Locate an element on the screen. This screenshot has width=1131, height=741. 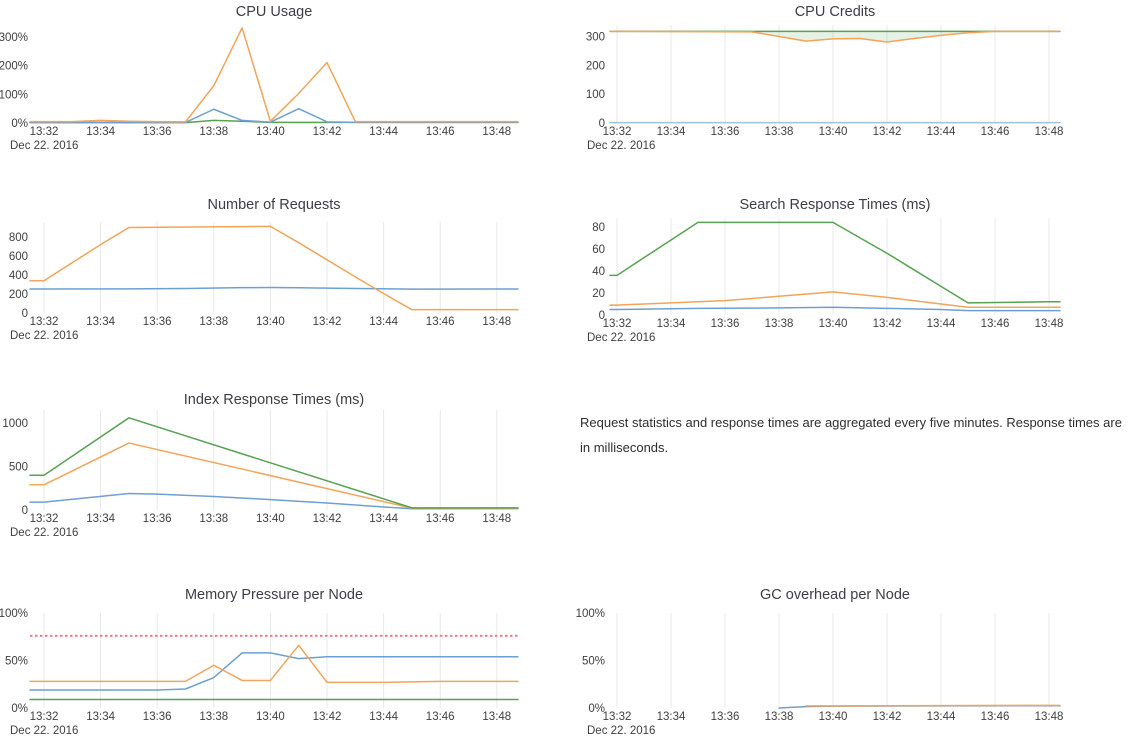
fill-band is located at coordinates (835, 37).